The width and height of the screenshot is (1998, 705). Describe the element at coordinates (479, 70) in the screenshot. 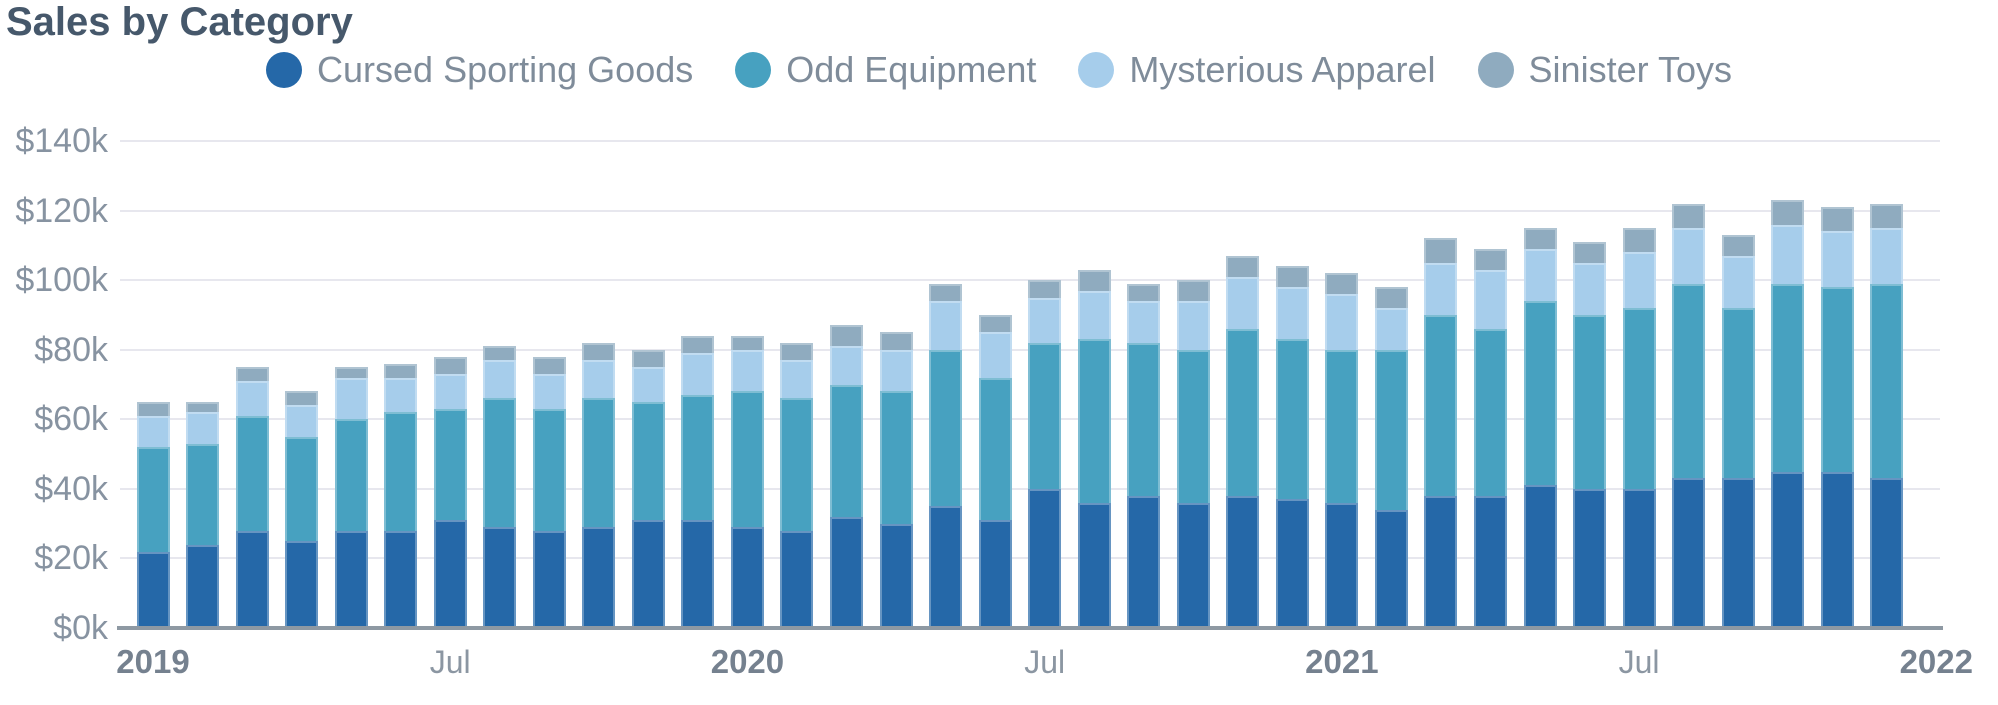

I see `legend-item-1: Cursed Sporting Goods` at that location.